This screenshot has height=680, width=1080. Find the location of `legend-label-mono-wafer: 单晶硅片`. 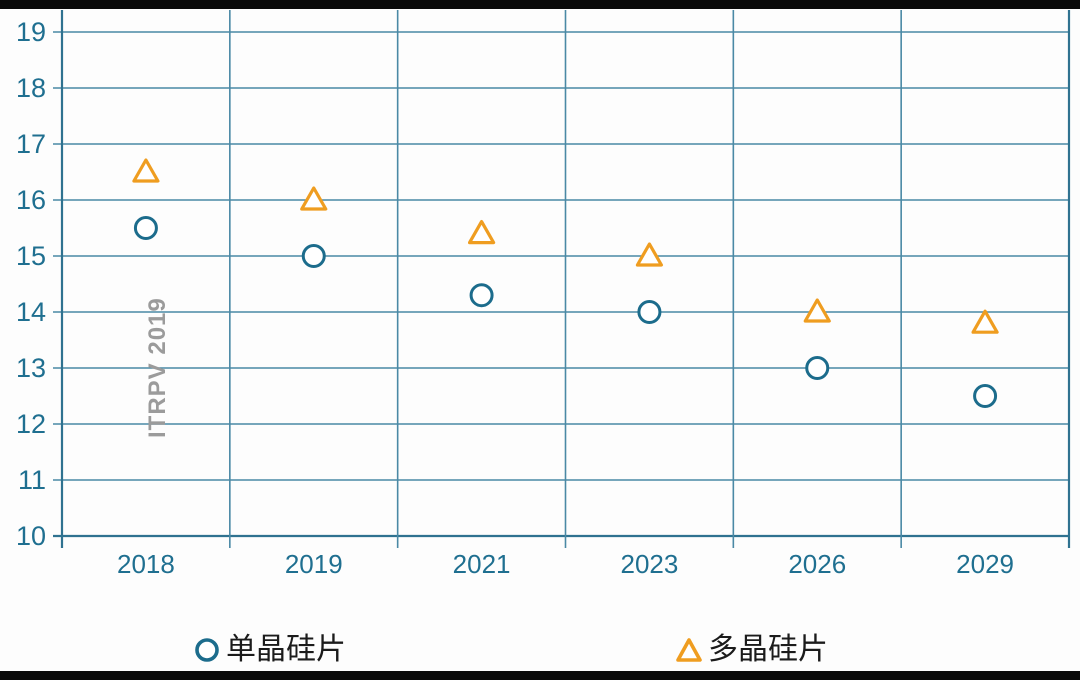

legend-label-mono-wafer: 单晶硅片 is located at coordinates (286, 649).